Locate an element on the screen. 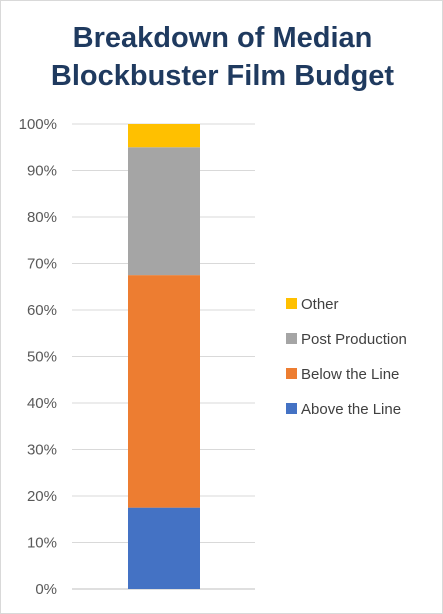 This screenshot has height=614, width=443. legend-label: Other is located at coordinates (320, 304).